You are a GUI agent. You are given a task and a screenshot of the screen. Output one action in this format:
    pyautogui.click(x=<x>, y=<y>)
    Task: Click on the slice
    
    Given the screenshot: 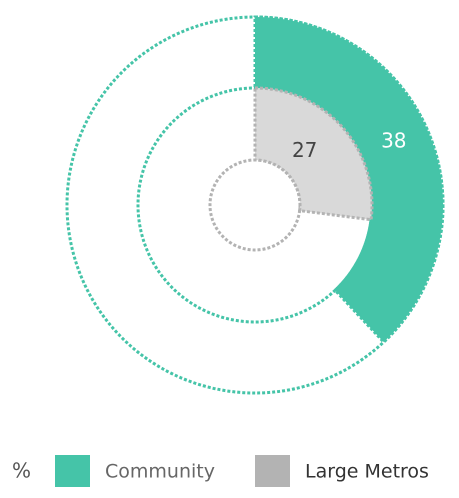 What is the action you would take?
    pyautogui.click(x=313, y=154)
    